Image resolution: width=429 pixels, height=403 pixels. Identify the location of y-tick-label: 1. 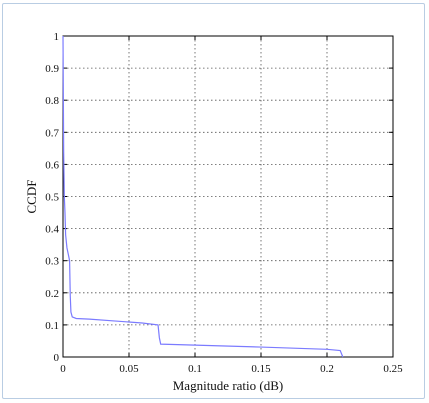
(57, 37).